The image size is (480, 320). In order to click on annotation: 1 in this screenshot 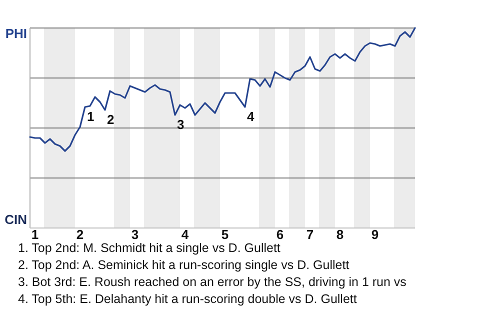, I will do `click(90, 116)`.